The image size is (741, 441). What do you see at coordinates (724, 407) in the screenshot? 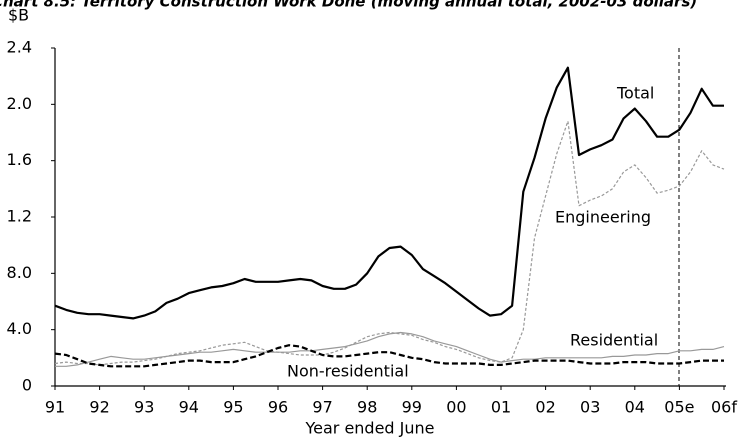
I see `x-tick-label: 06f` at bounding box center [724, 407].